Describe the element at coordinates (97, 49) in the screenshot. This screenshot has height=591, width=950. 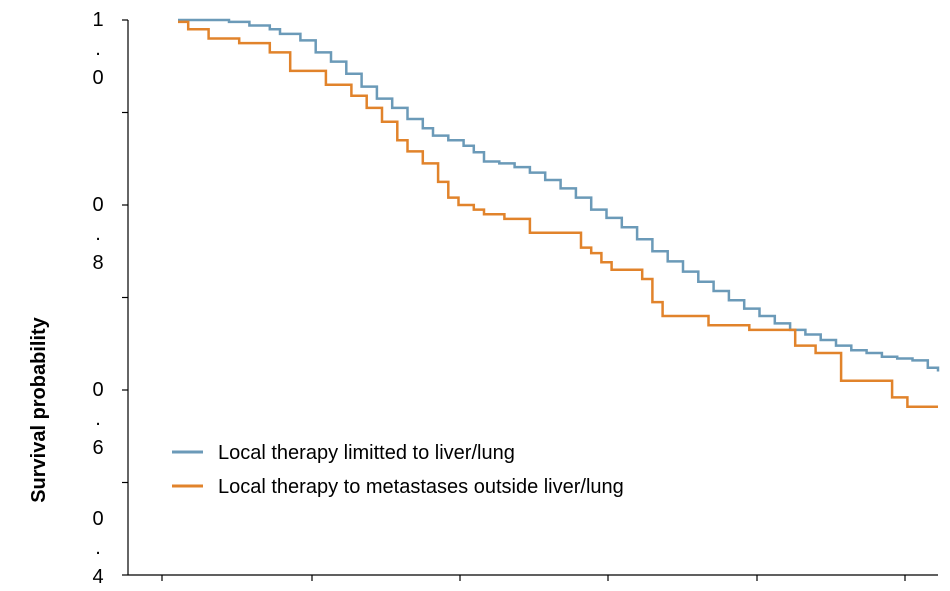
I see `y-tick-label: 1.0` at that location.